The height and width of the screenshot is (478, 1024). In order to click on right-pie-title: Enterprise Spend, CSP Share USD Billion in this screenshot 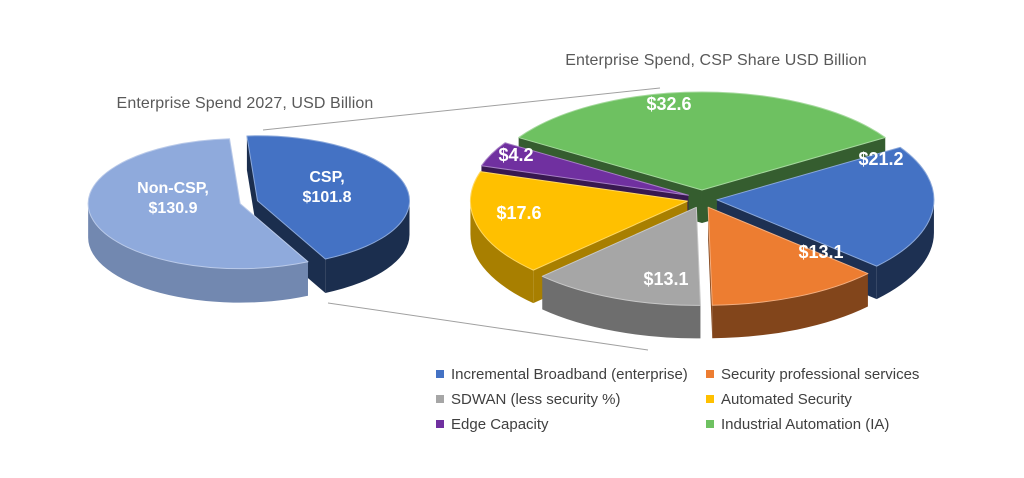, I will do `click(716, 60)`.